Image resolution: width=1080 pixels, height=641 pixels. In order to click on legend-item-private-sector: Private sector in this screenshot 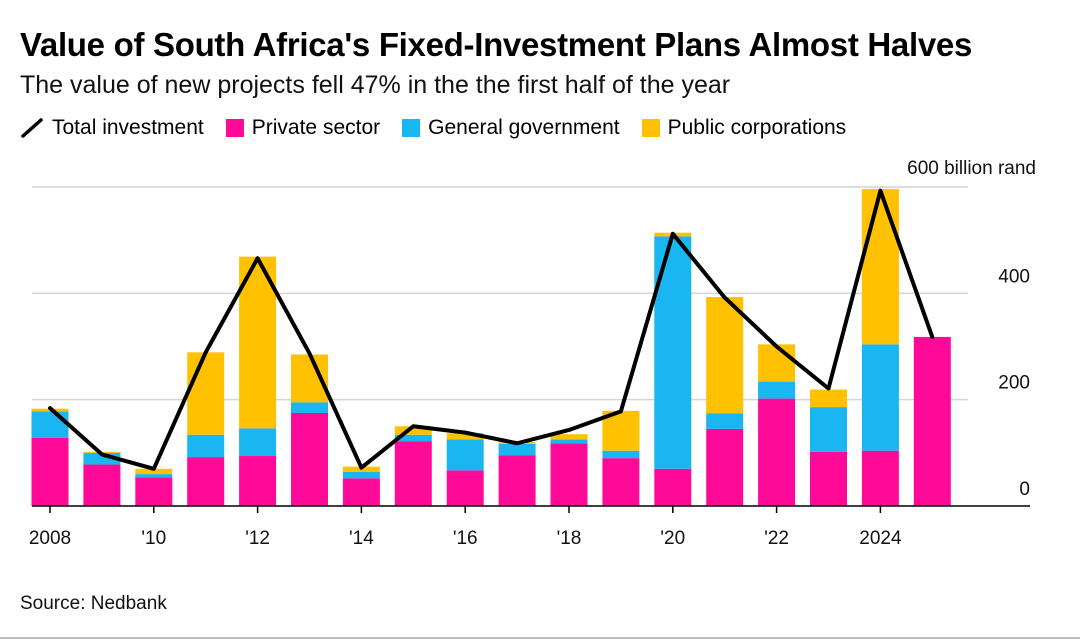, I will do `click(303, 128)`.